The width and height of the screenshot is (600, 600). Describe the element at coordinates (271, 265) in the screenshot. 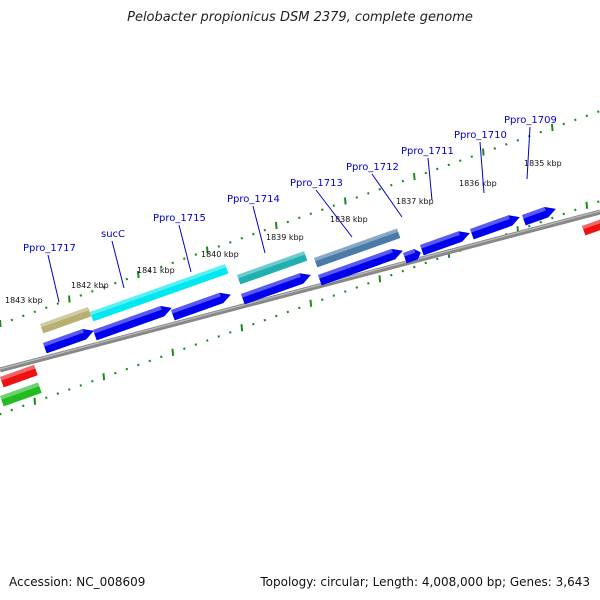

I see `feature-ppro-1714-rna-shine` at that location.